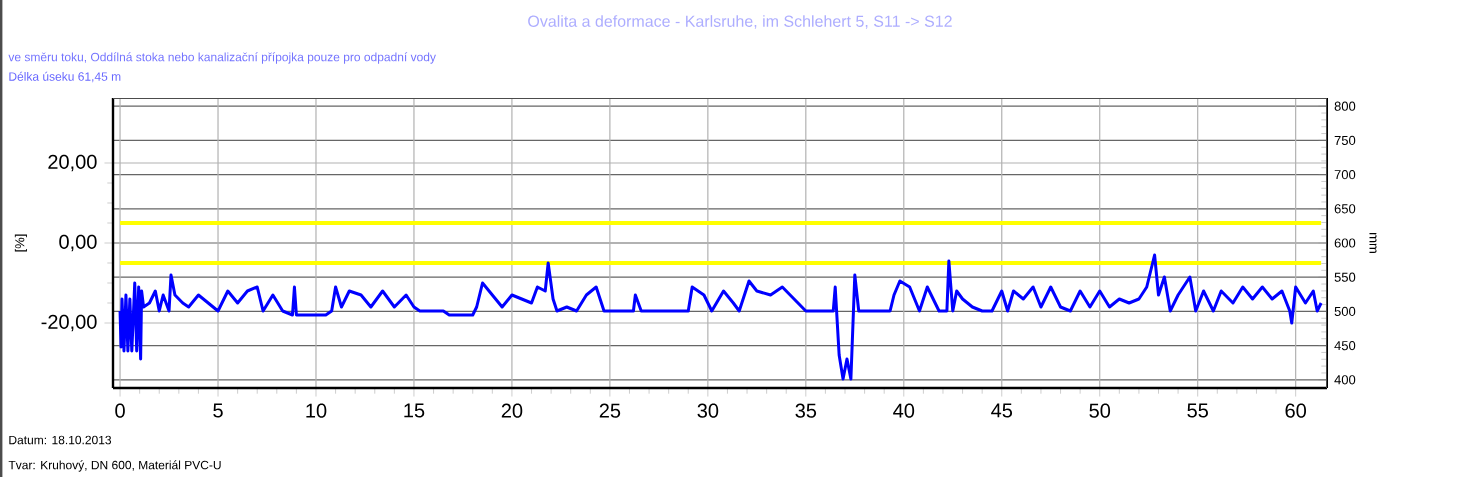 The height and width of the screenshot is (477, 1473). I want to click on x-tick-label: 35, so click(806, 410).